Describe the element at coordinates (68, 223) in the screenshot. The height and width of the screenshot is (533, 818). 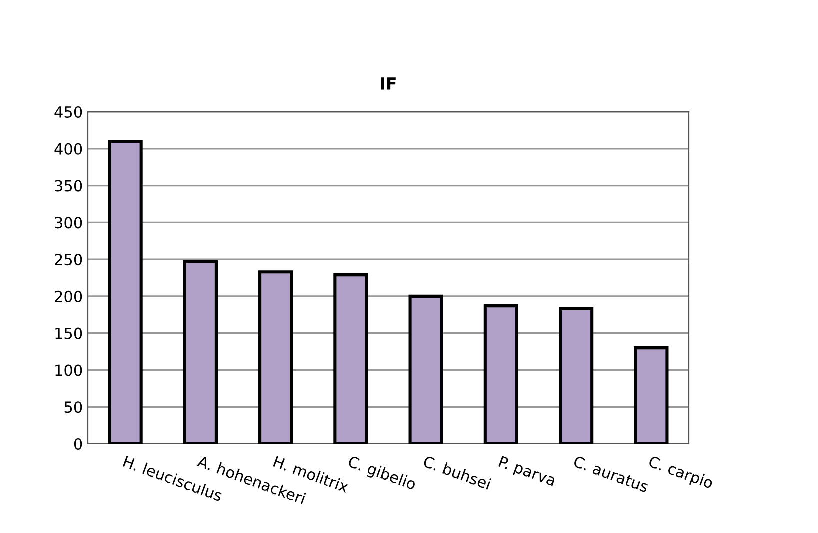
I see `y-tick-label: 300` at that location.